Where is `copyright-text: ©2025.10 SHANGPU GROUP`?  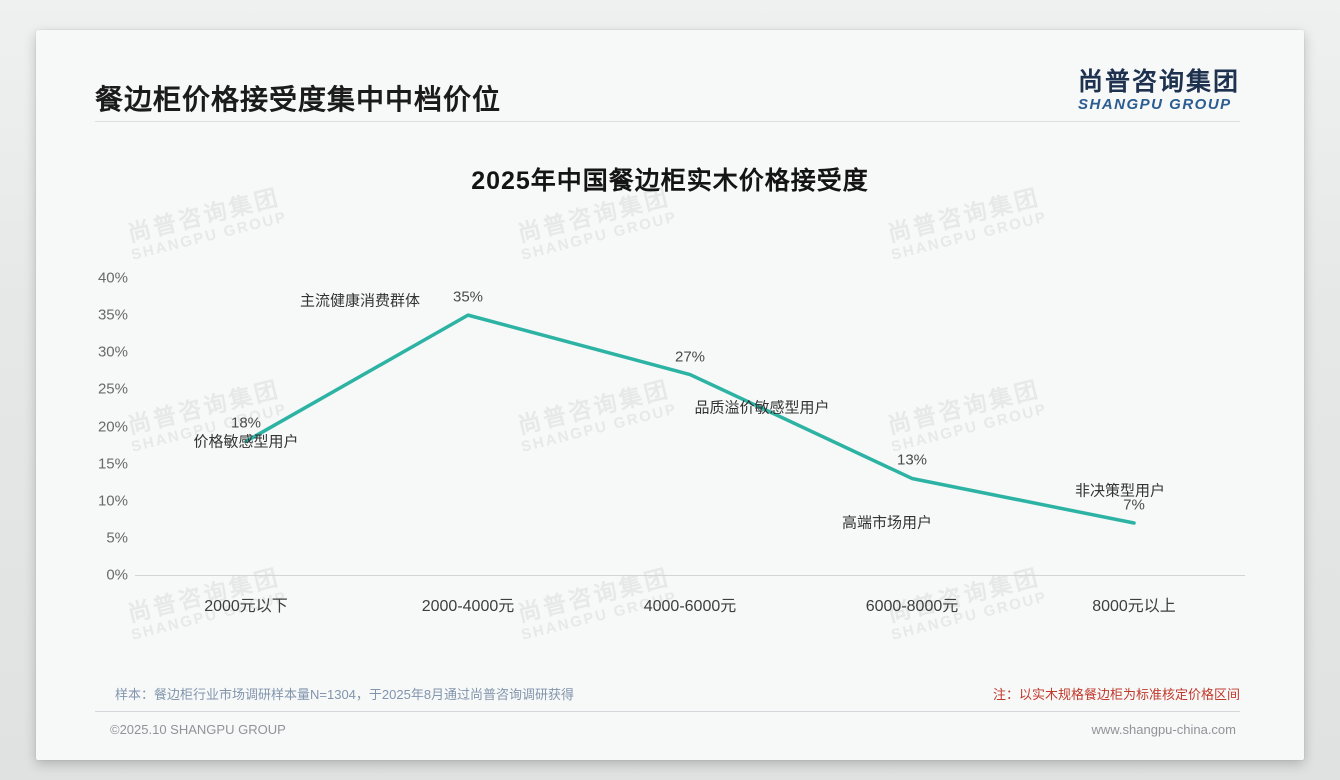 copyright-text: ©2025.10 SHANGPU GROUP is located at coordinates (198, 729).